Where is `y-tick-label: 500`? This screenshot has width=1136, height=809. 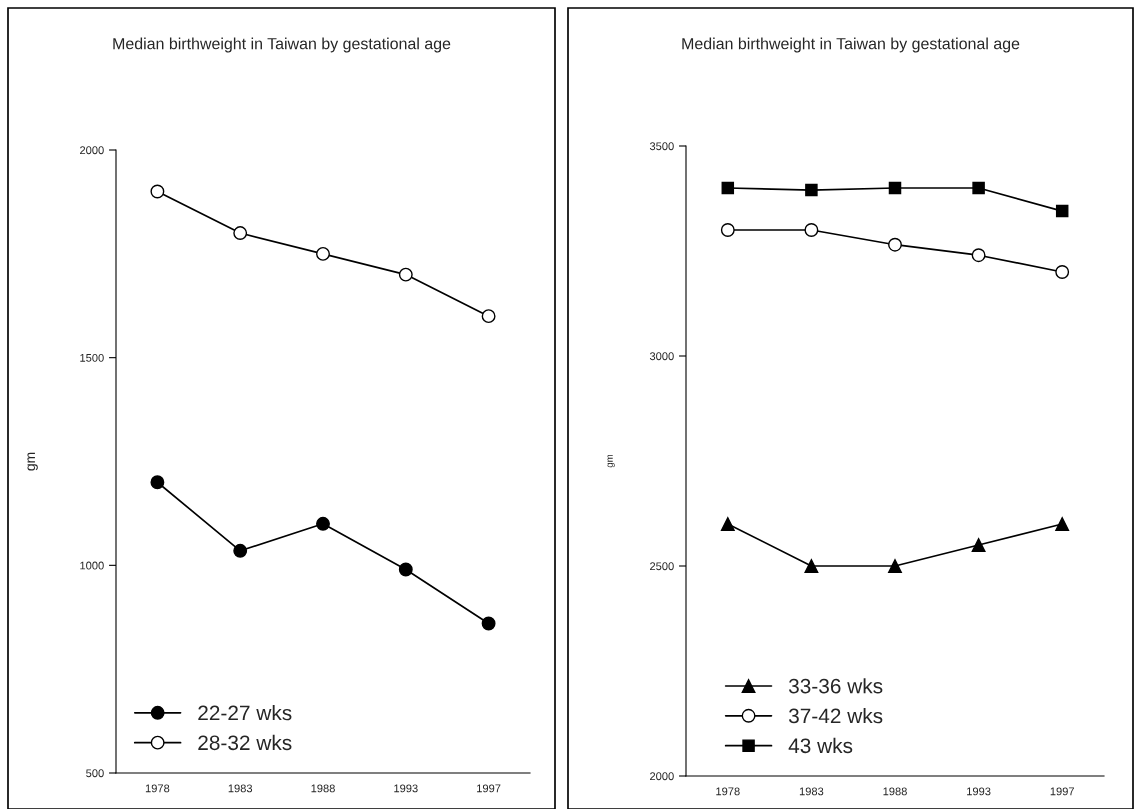 y-tick-label: 500 is located at coordinates (95, 773).